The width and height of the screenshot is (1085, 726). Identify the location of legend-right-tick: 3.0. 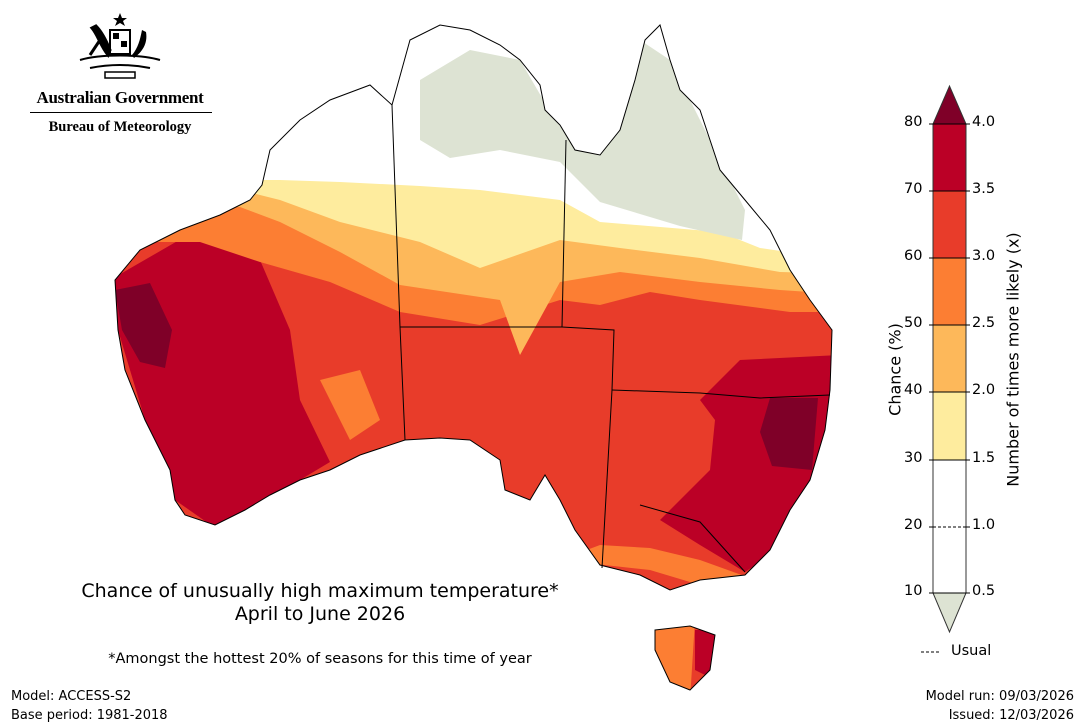
(984, 256).